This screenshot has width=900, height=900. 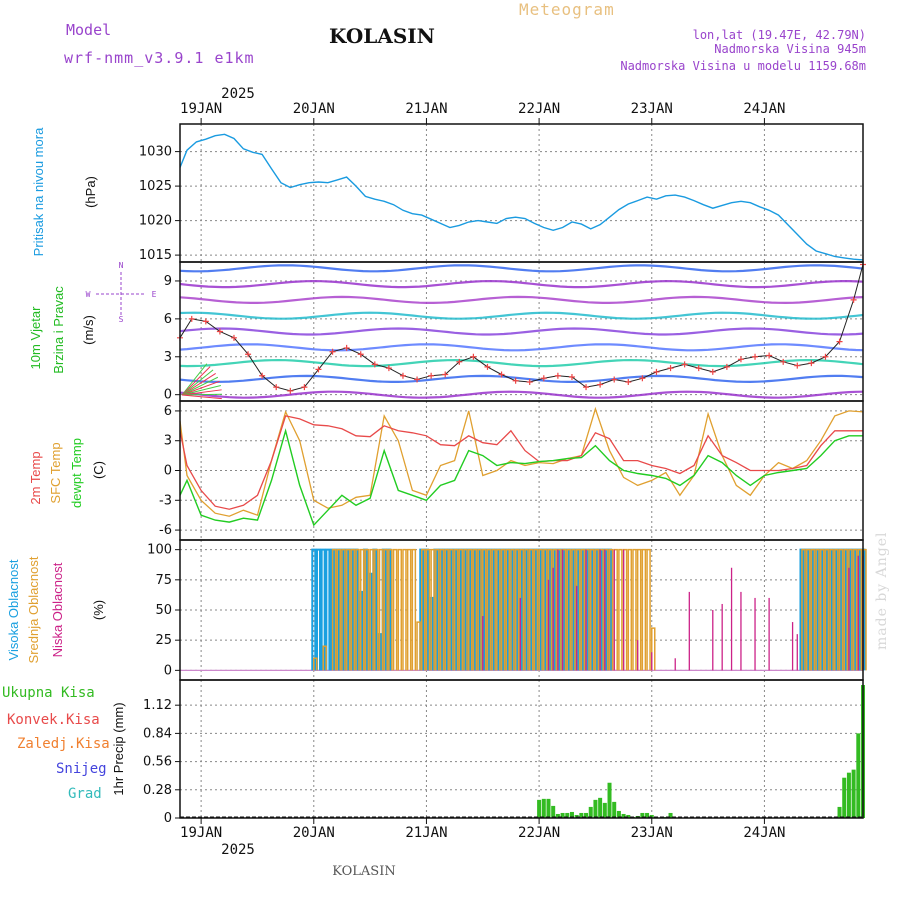 I want to click on temp-title-1: 2m Temp, so click(x=35, y=477).